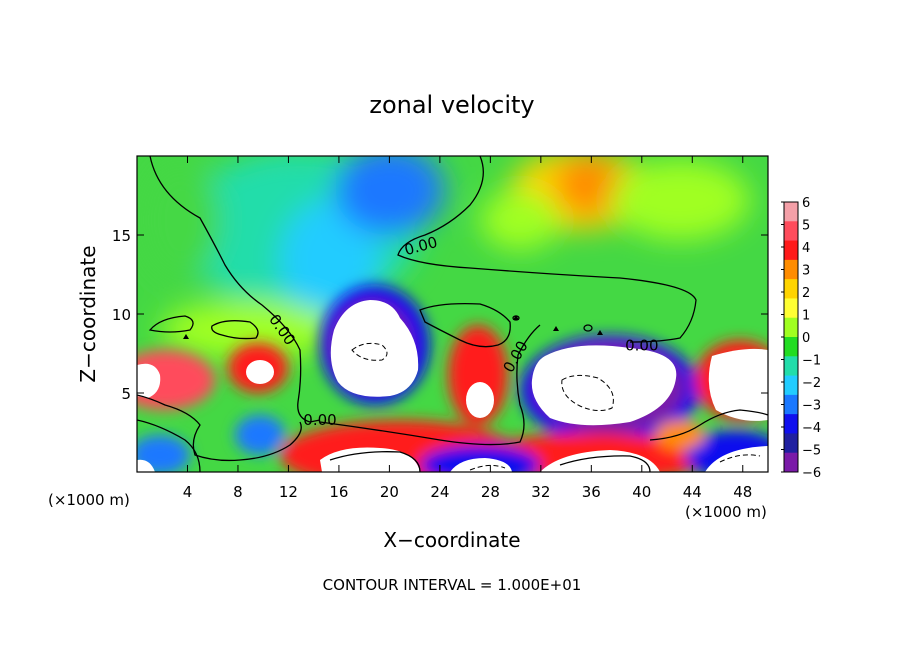 The width and height of the screenshot is (904, 654). What do you see at coordinates (451, 105) in the screenshot?
I see `chart-title: zonal velocity` at bounding box center [451, 105].